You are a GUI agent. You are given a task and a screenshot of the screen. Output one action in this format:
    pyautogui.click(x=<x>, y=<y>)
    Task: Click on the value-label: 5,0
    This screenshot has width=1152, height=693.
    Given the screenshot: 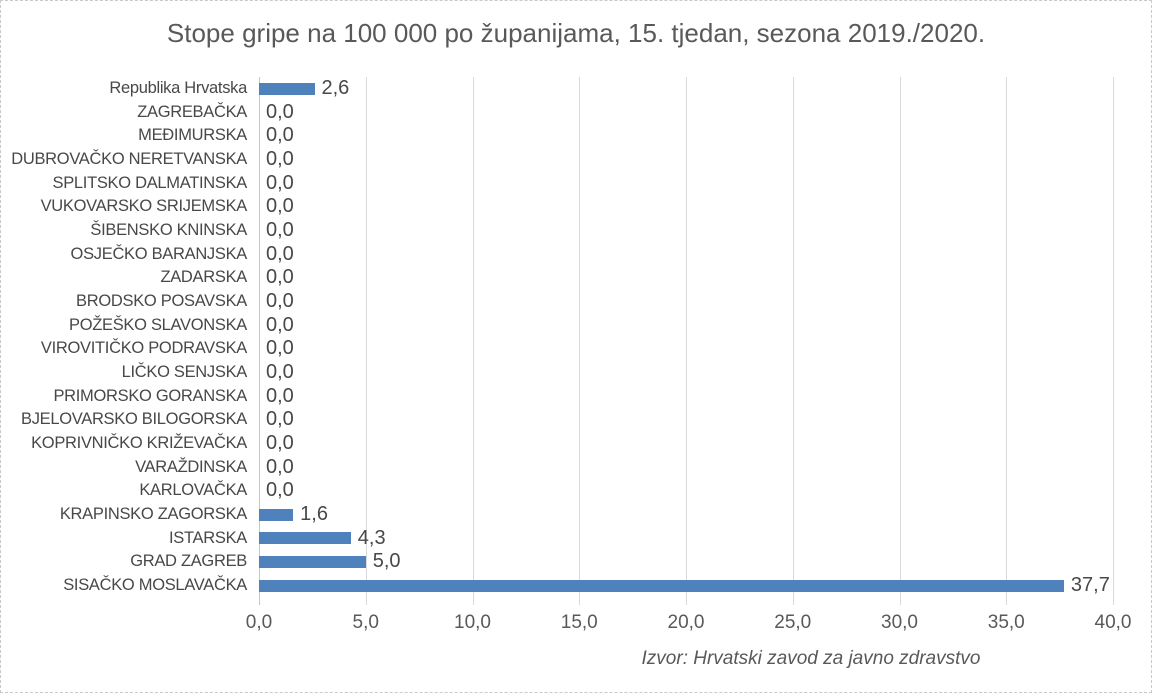 What is the action you would take?
    pyautogui.click(x=386, y=561)
    